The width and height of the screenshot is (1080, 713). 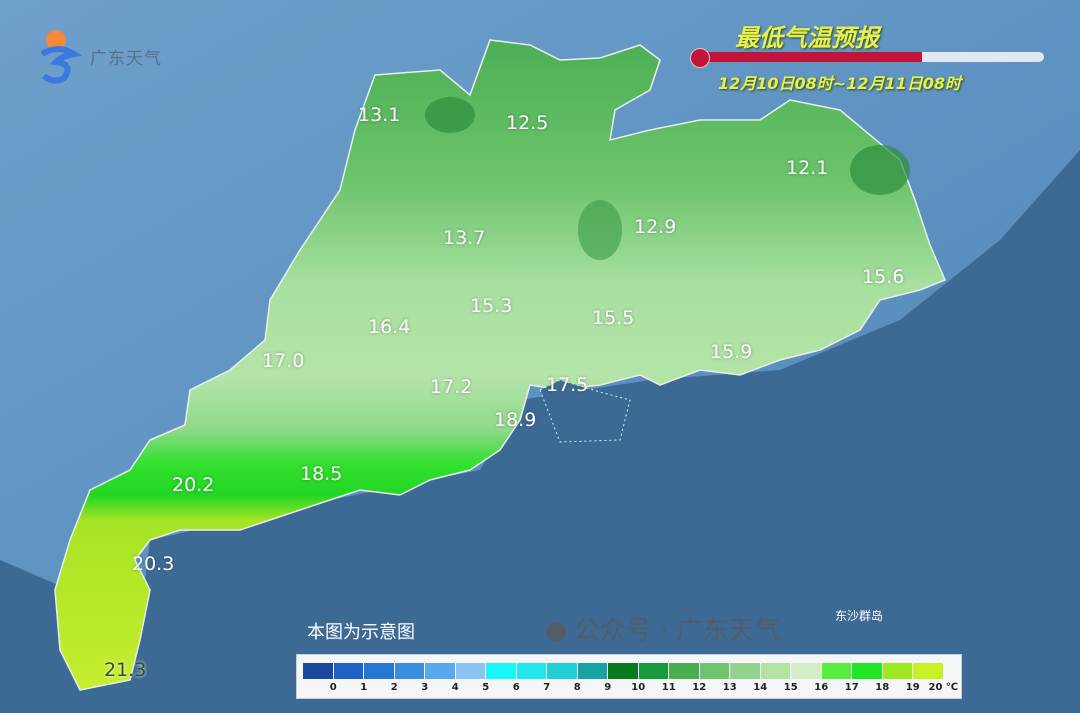 What do you see at coordinates (851, 687) in the screenshot?
I see `legend-tick: 17` at bounding box center [851, 687].